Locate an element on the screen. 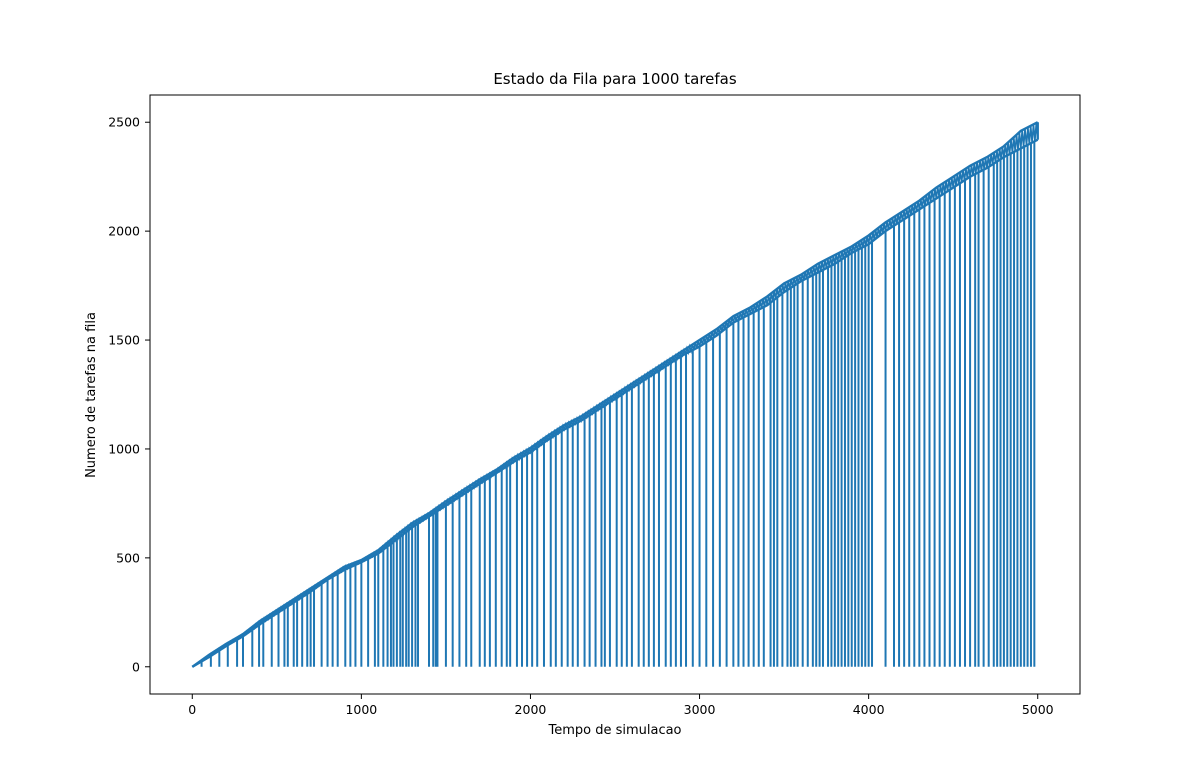  x-tick-label: 2000 is located at coordinates (531, 709).